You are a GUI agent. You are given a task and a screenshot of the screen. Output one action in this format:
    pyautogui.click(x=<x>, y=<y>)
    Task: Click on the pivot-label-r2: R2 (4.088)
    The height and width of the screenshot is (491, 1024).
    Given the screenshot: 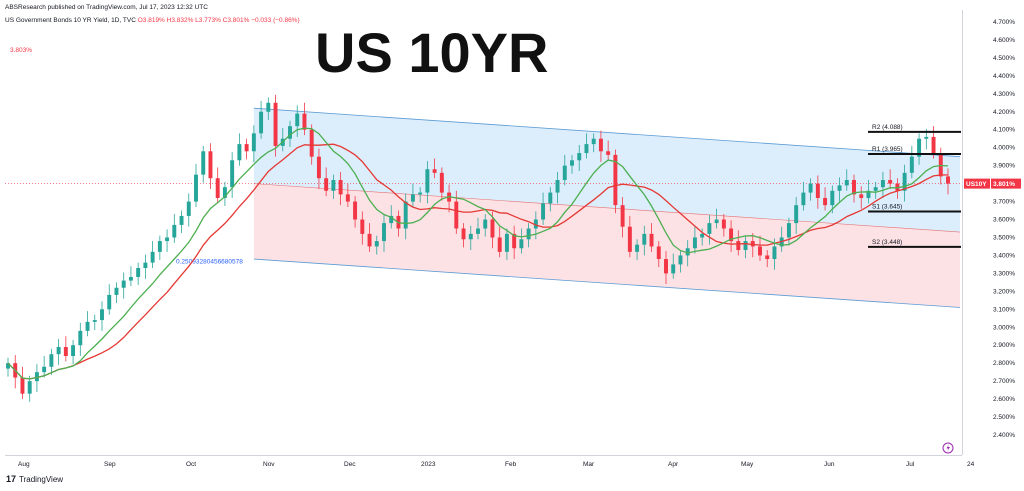 What is the action you would take?
    pyautogui.click(x=887, y=127)
    